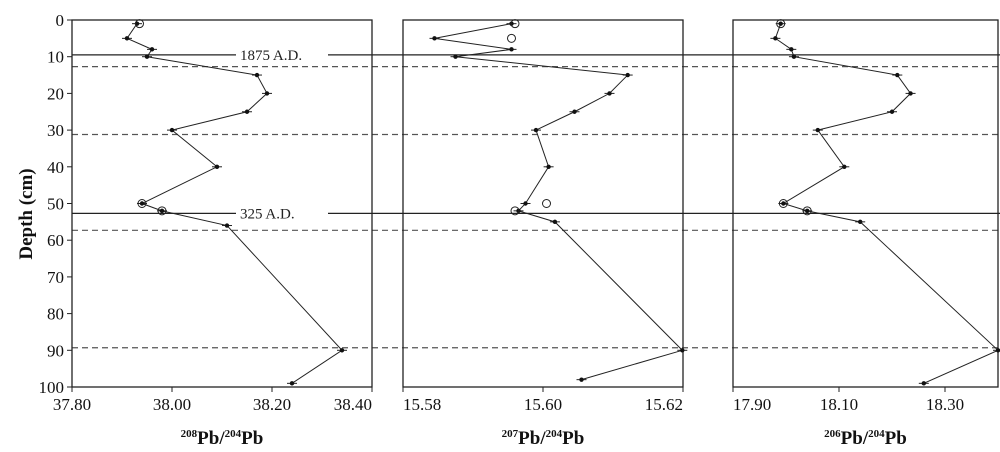  What do you see at coordinates (252, 438) in the screenshot?
I see `x-axis-label-part-0-xlabel_b2: Pb` at bounding box center [252, 438].